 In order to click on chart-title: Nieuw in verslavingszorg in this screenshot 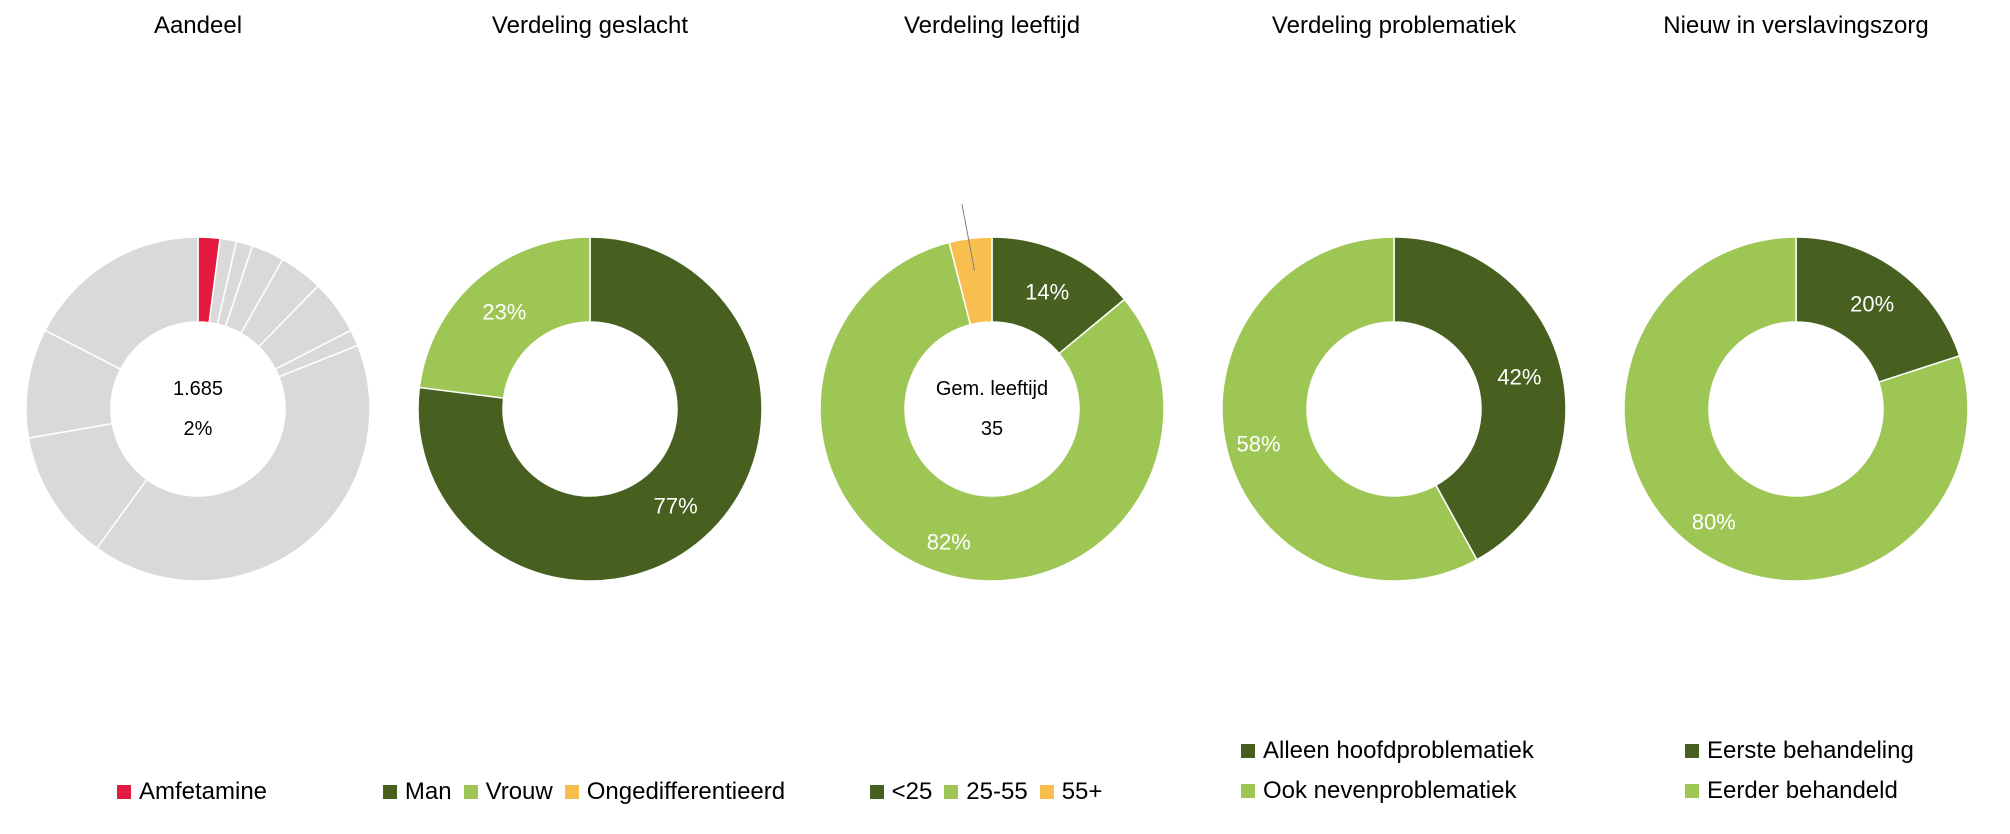, I will do `click(1796, 25)`.